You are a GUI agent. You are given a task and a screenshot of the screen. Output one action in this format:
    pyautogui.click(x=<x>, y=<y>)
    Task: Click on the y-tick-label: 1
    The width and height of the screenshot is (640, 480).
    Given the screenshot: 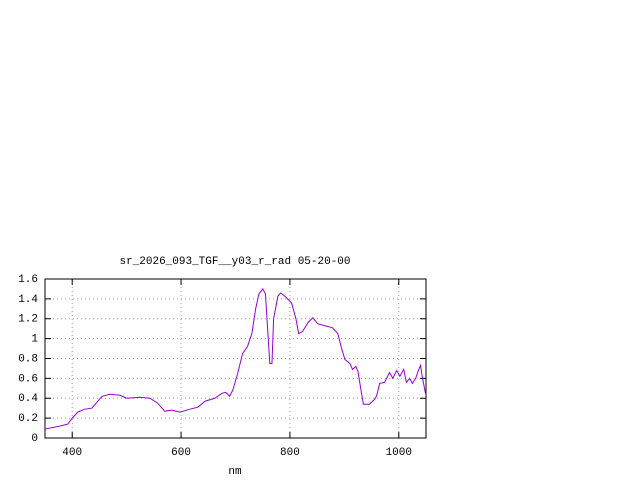 What is the action you would take?
    pyautogui.click(x=34, y=340)
    